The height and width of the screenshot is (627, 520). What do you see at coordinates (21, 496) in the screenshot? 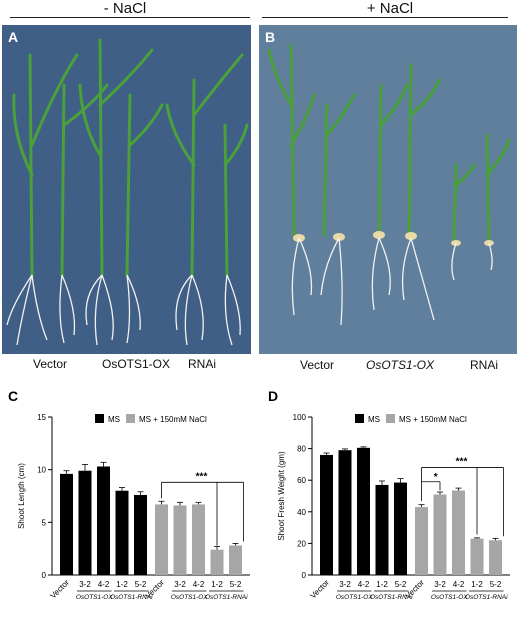
I see `y-axis-label: Shoot Length (cm)` at bounding box center [21, 496].